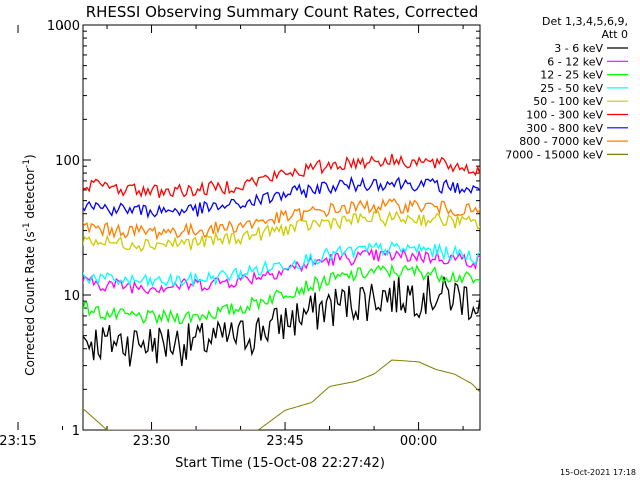  I want to click on legend-label: 300 - 800 keV, so click(564, 128).